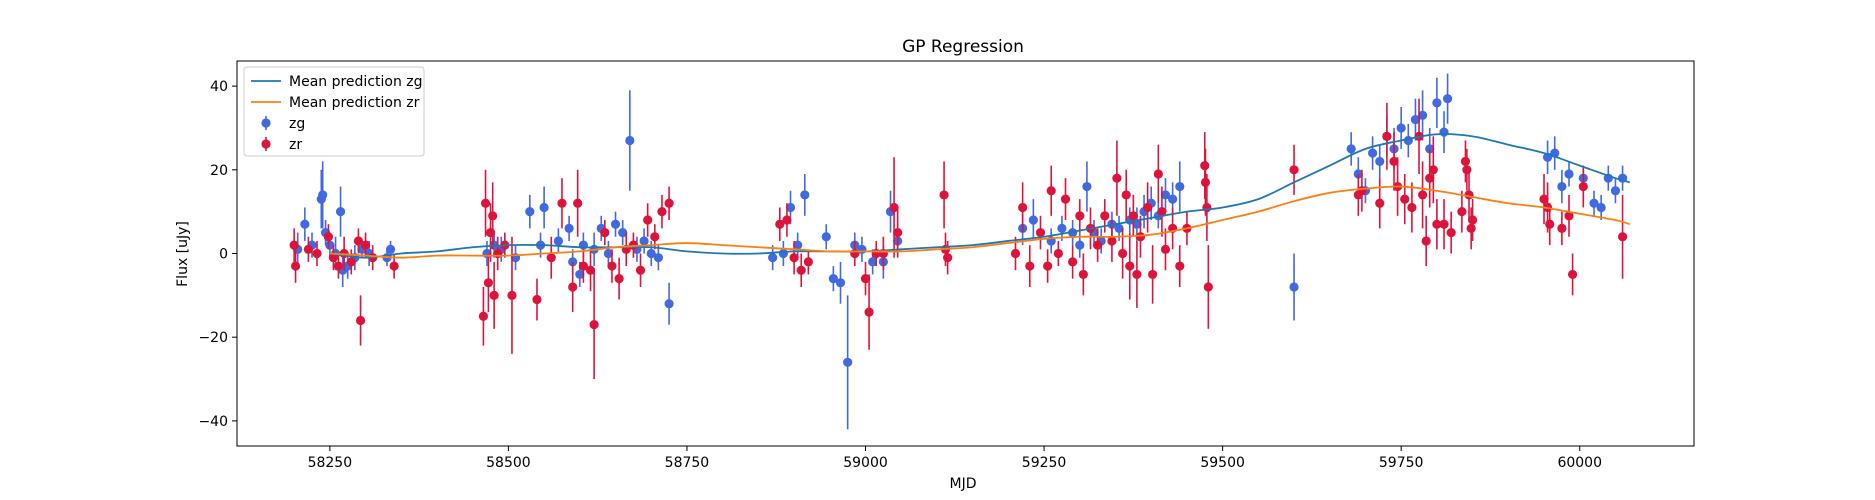 The image size is (1875, 500). Describe the element at coordinates (1401, 463) in the screenshot. I see `x-tick-label-6: 59750` at that location.